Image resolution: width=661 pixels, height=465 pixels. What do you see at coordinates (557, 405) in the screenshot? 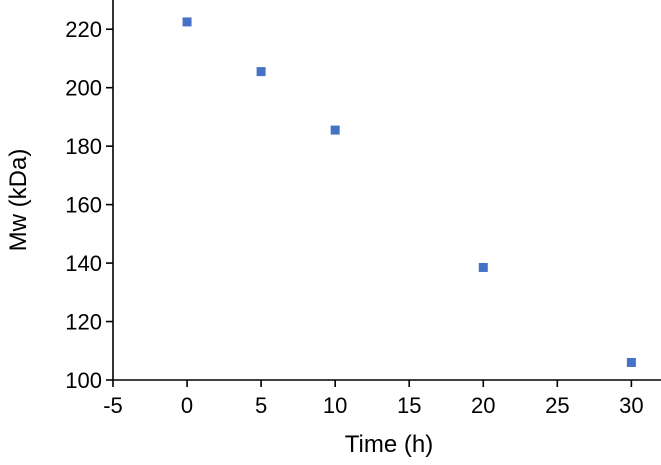
I see `x-tick-label: 25` at bounding box center [557, 405].